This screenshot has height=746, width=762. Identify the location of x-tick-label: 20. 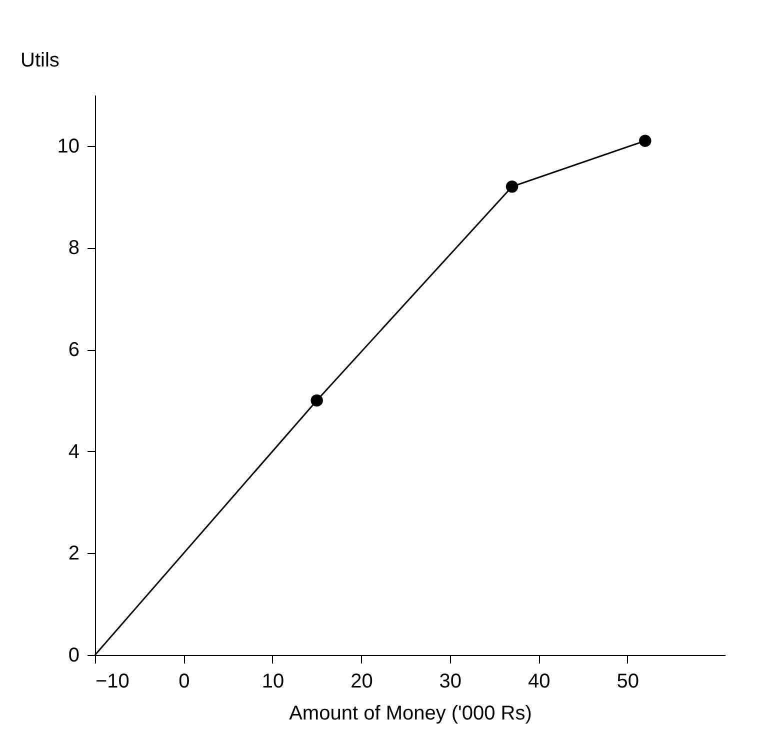
(361, 681).